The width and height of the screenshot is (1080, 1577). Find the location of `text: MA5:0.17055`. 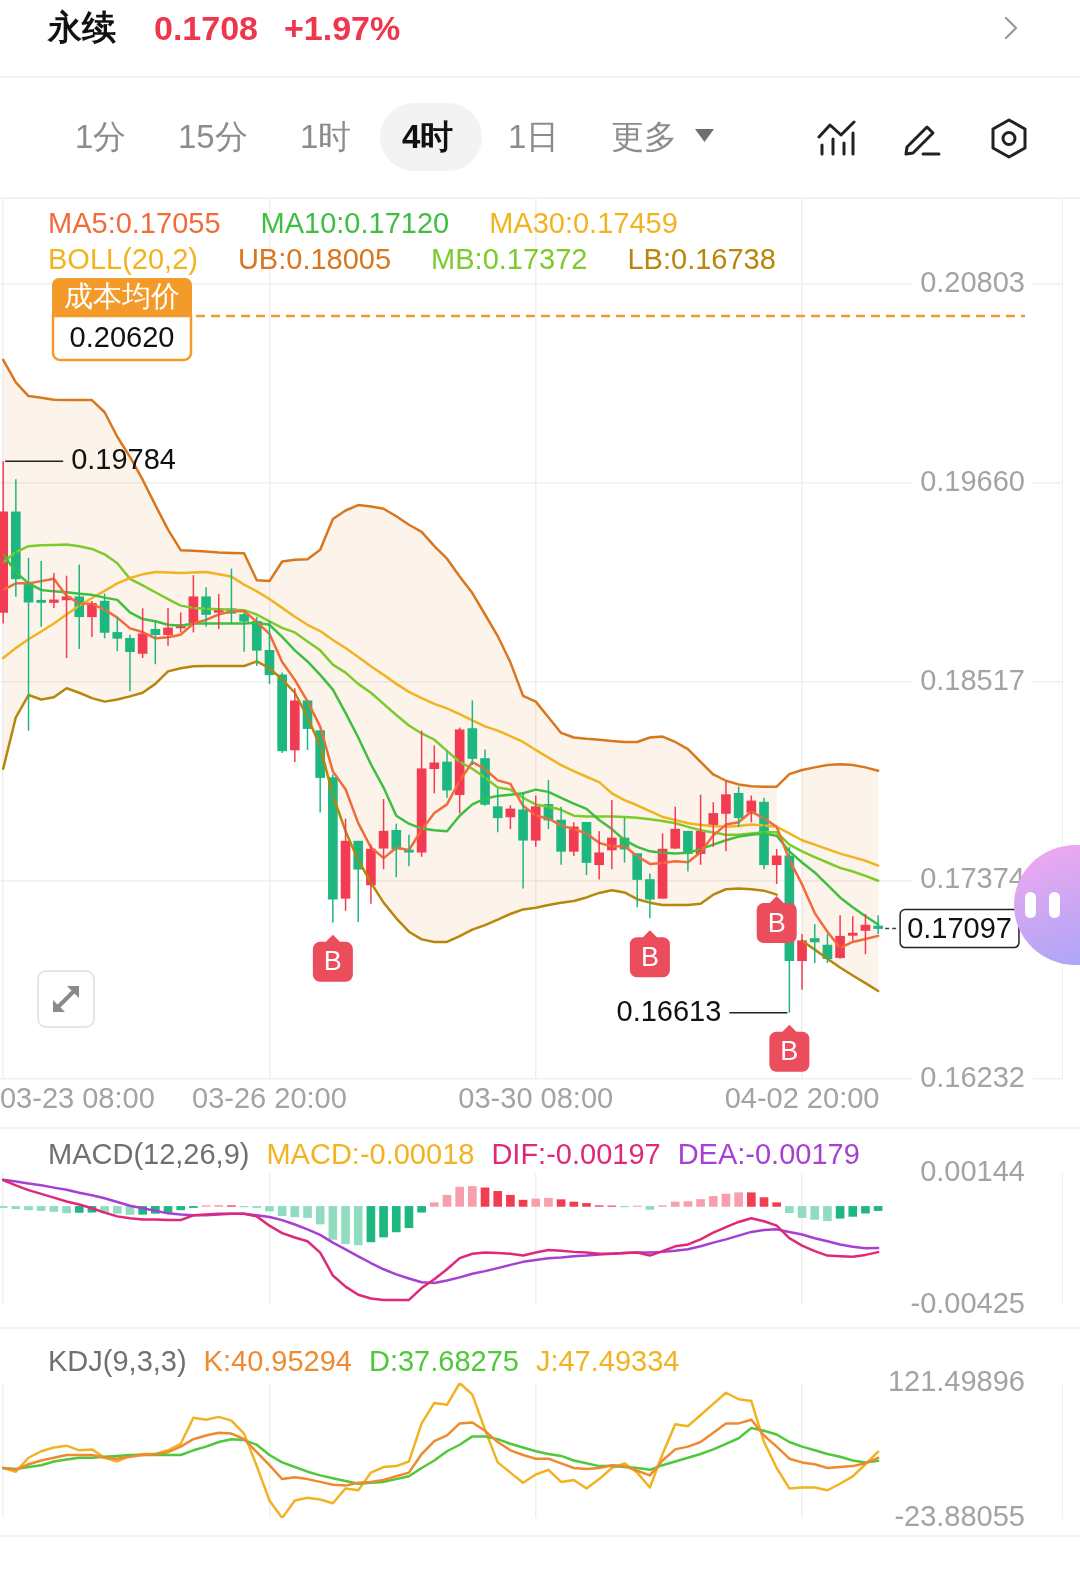

text: MA5:0.17055 is located at coordinates (134, 223).